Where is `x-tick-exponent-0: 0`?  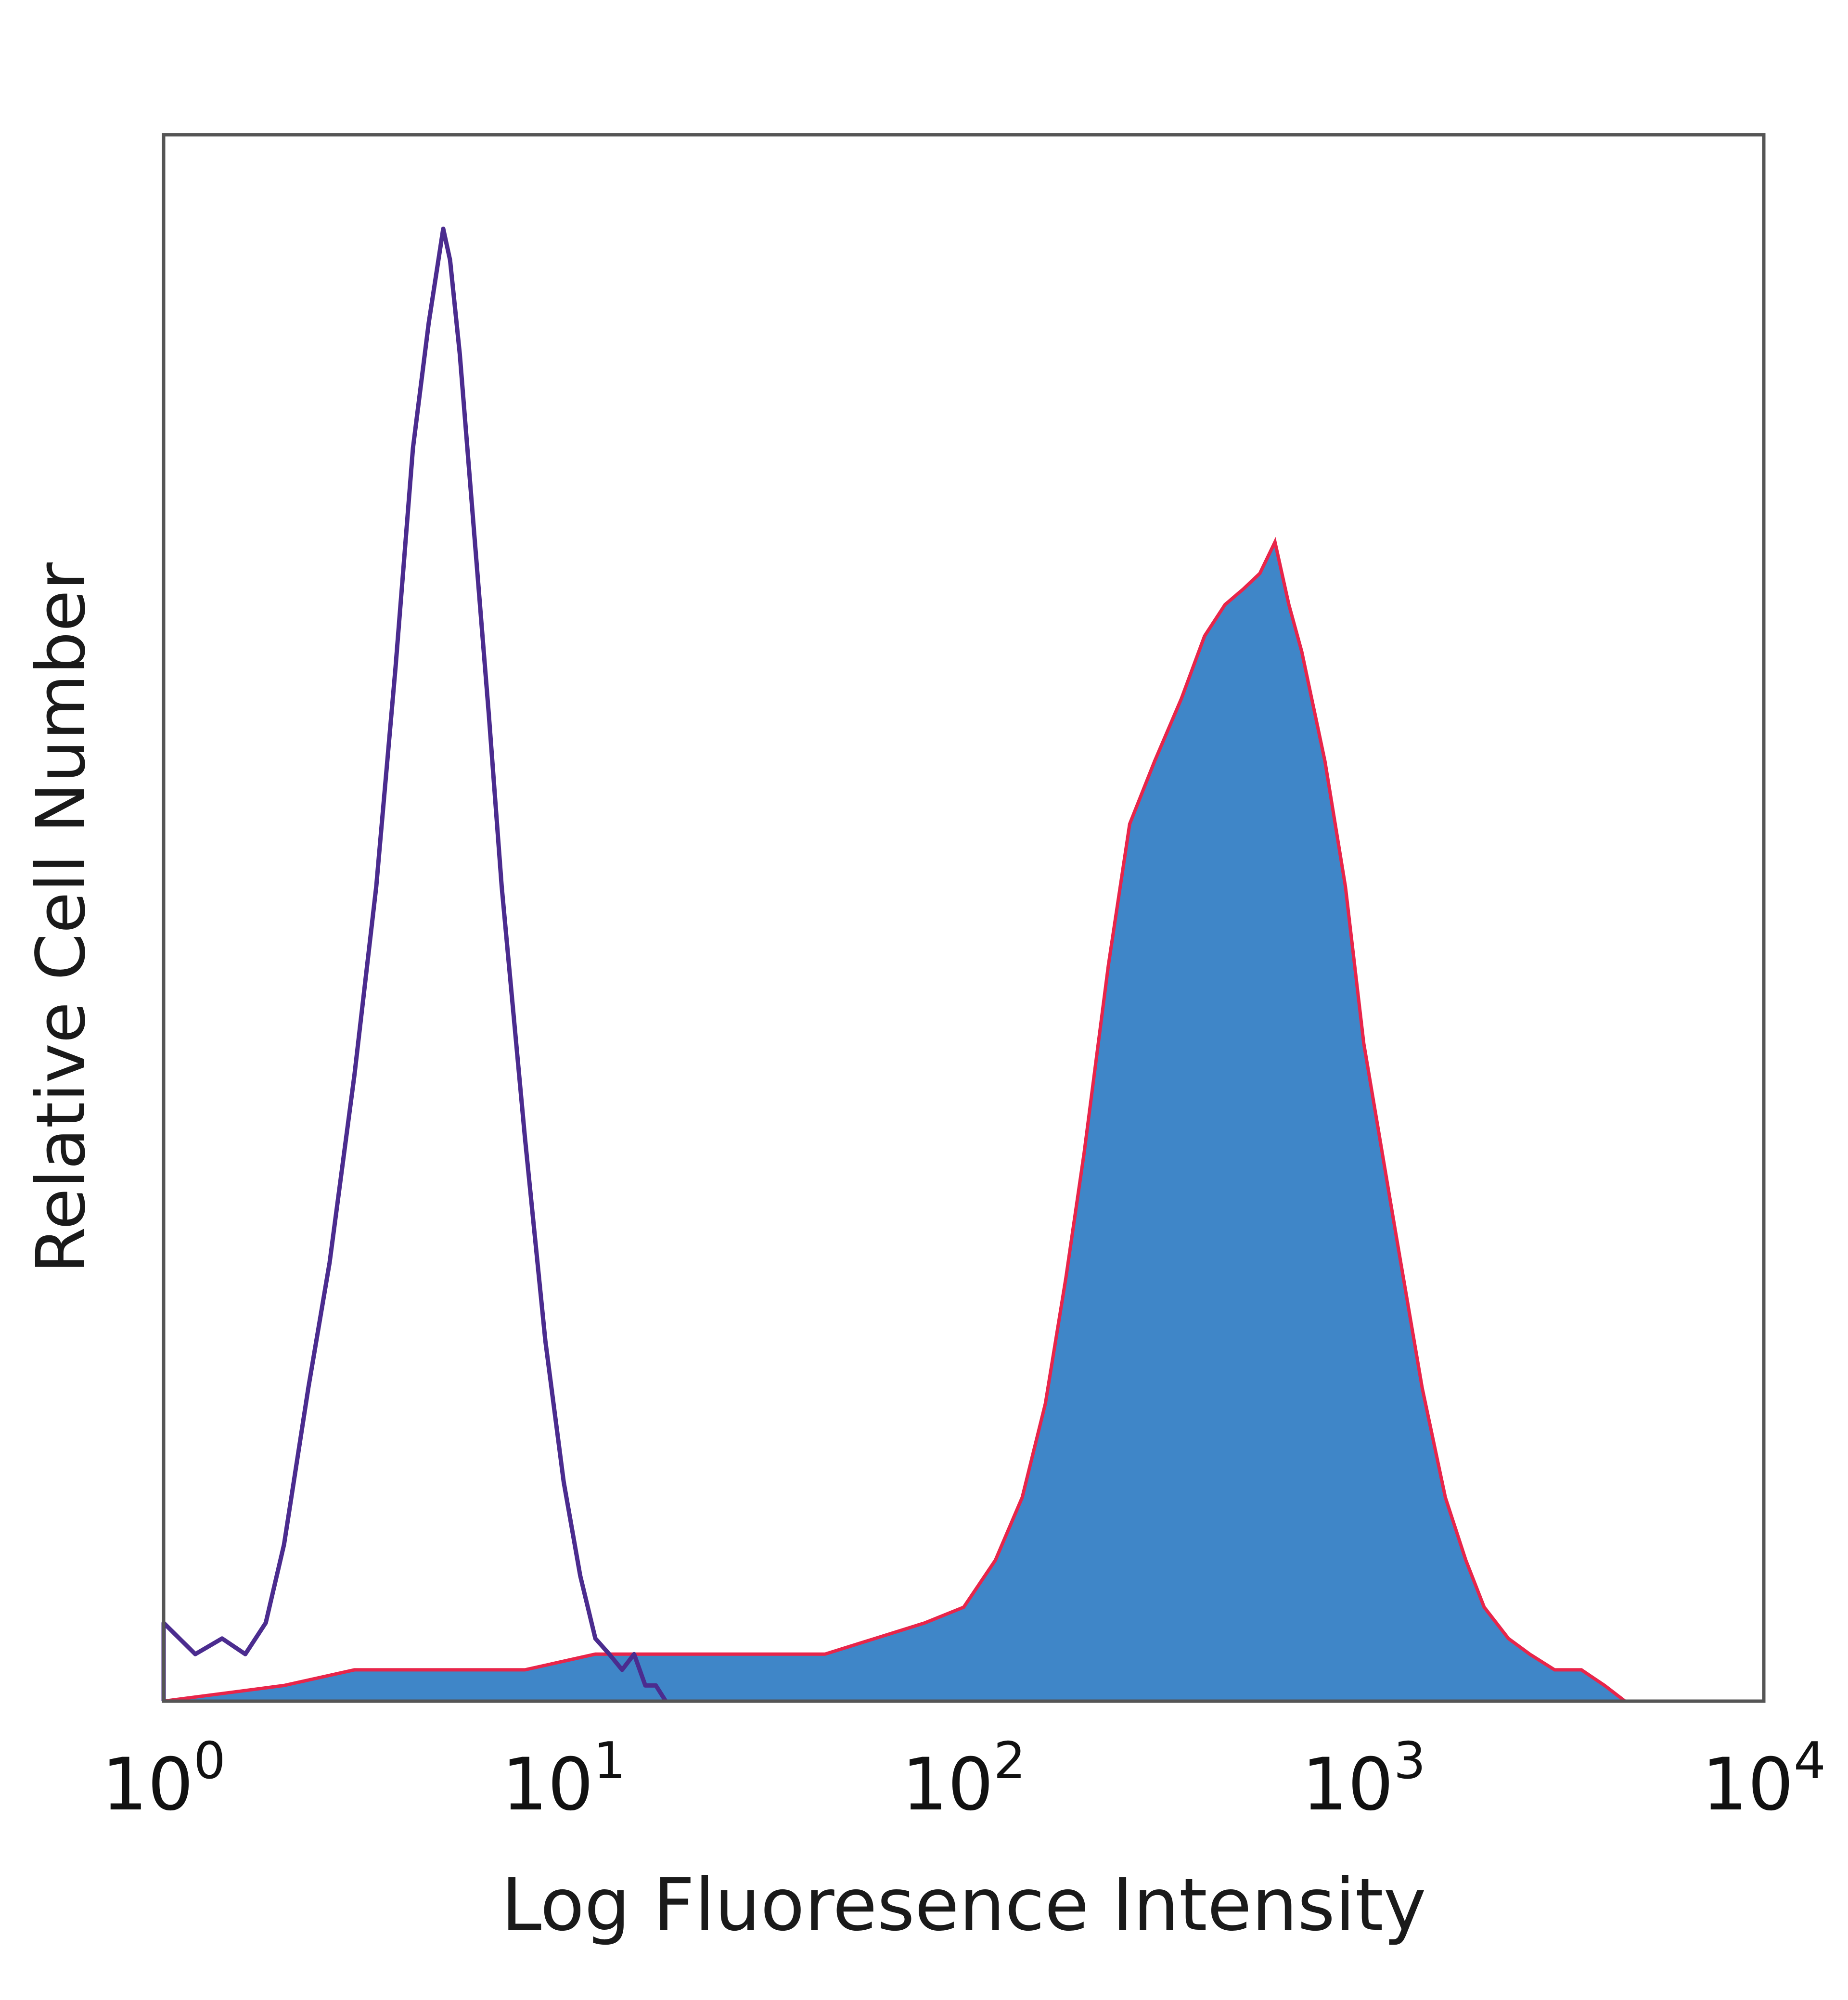
x-tick-exponent-0: 0 is located at coordinates (209, 1760).